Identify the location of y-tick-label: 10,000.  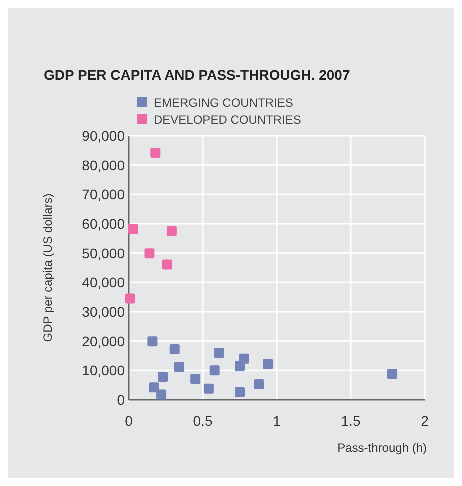
(104, 370).